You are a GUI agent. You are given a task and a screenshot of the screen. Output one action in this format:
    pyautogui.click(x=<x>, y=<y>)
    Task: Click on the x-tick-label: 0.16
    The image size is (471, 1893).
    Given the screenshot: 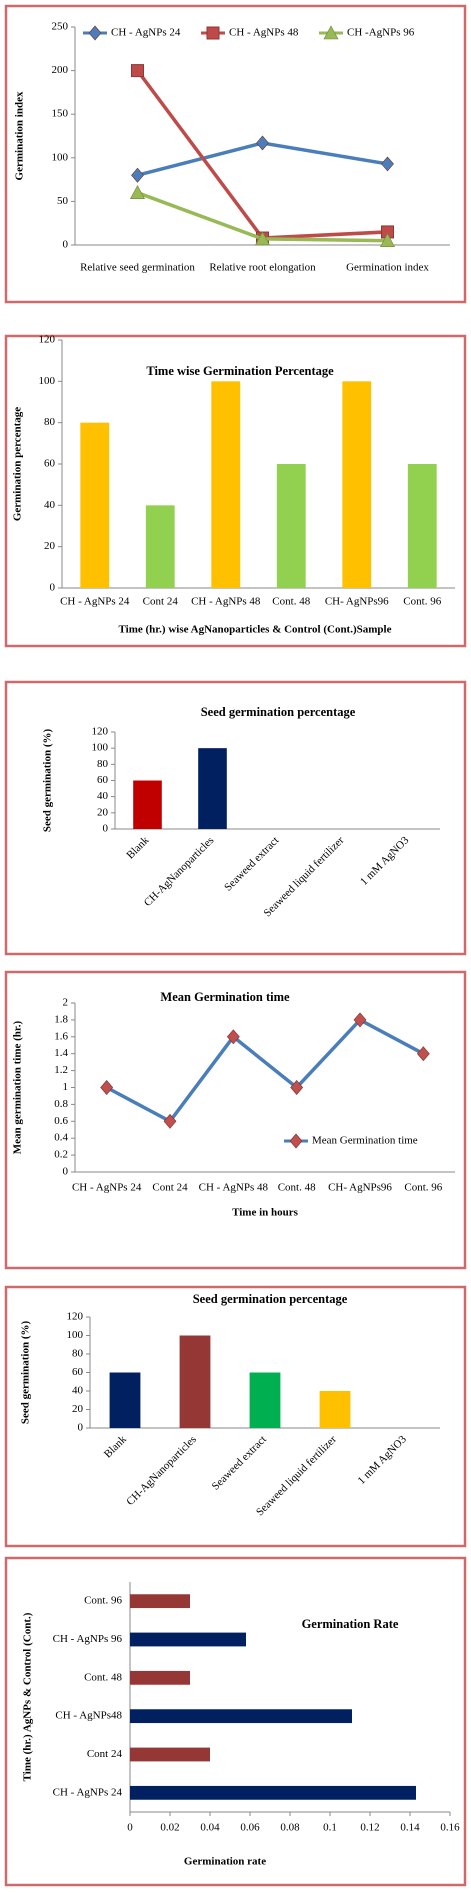 What is the action you would take?
    pyautogui.click(x=450, y=1828)
    